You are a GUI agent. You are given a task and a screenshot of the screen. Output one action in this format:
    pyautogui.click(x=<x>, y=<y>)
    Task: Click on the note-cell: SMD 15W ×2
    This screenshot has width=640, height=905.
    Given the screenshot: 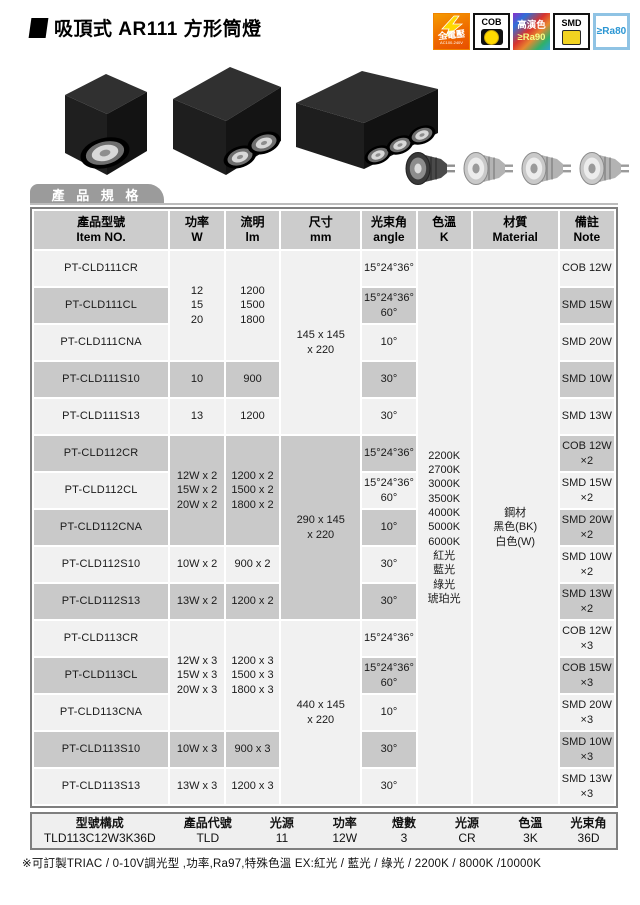 What is the action you would take?
    pyautogui.click(x=586, y=490)
    